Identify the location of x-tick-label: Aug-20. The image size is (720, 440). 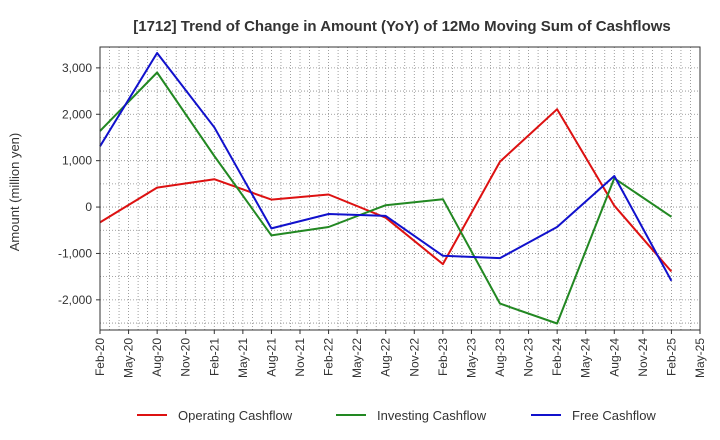
(157, 357).